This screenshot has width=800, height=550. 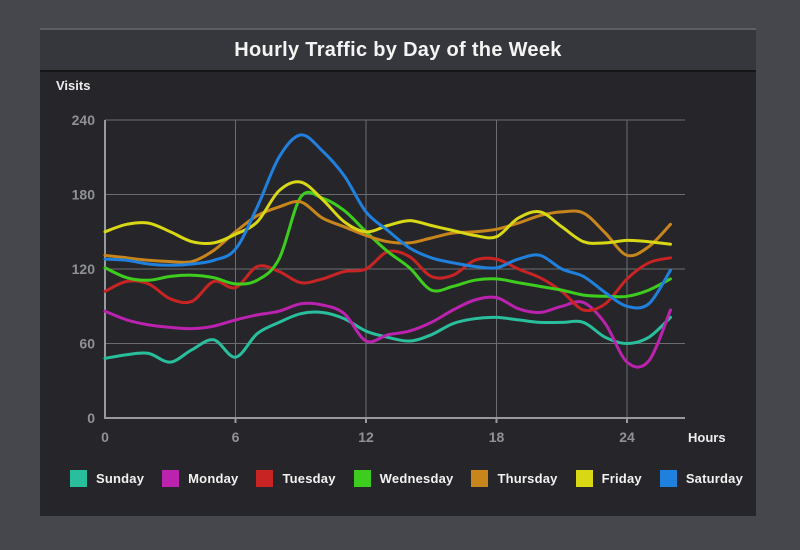 I want to click on legend-swatch-saturday, so click(x=668, y=478).